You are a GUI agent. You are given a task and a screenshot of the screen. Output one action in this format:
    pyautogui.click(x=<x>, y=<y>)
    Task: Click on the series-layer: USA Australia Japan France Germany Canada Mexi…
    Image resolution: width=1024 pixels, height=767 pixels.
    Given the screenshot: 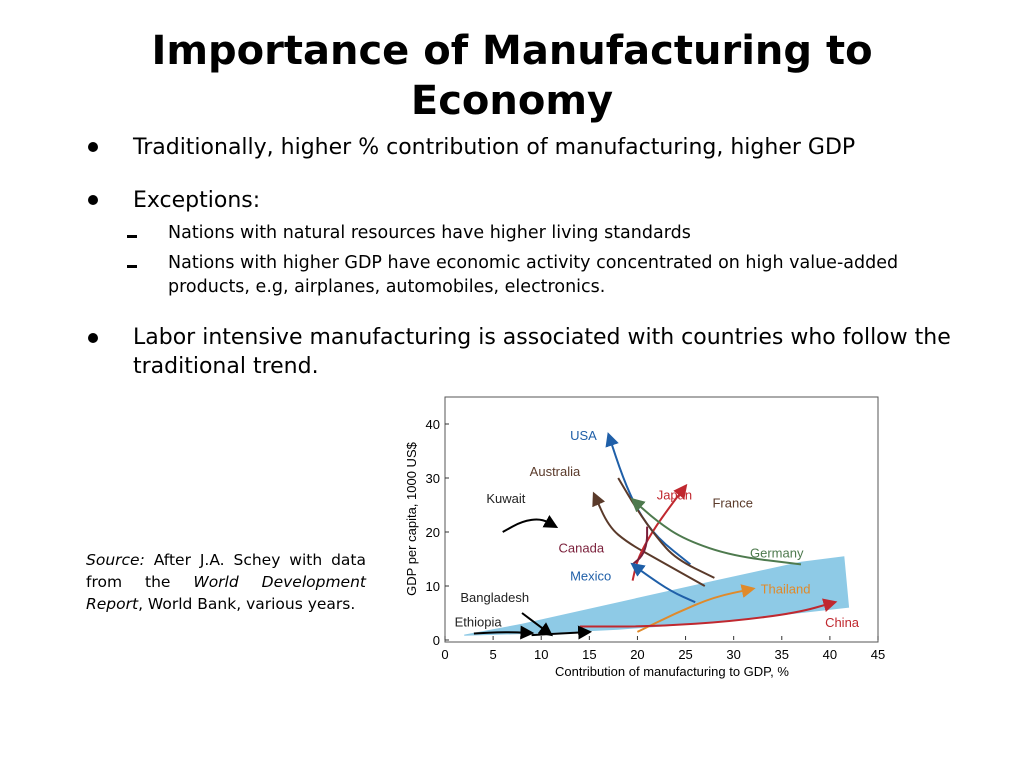 What is the action you would take?
    pyautogui.click(x=657, y=534)
    